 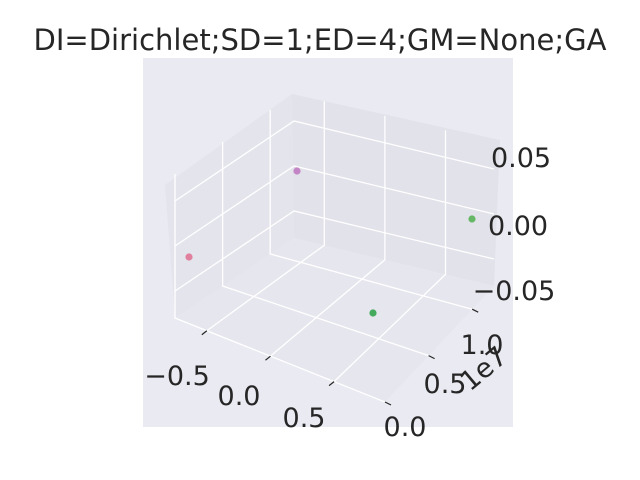 I want to click on x-tick-label: −0.5, so click(x=177, y=376).